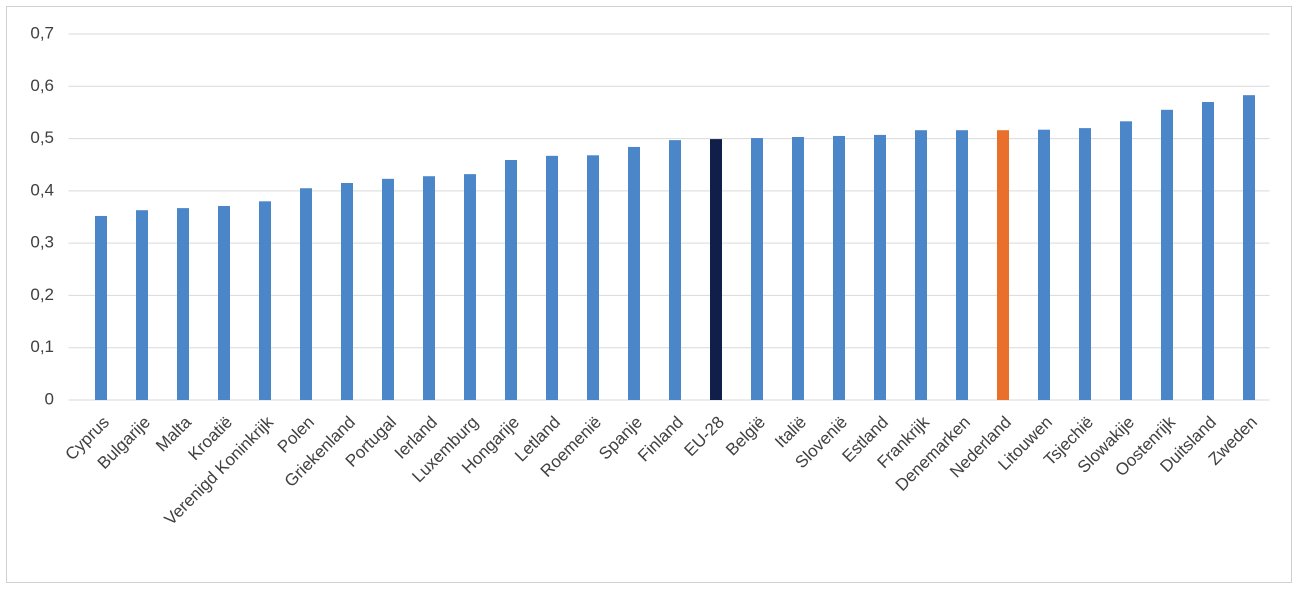  I want to click on y-tick-label: 0,2, so click(42, 294).